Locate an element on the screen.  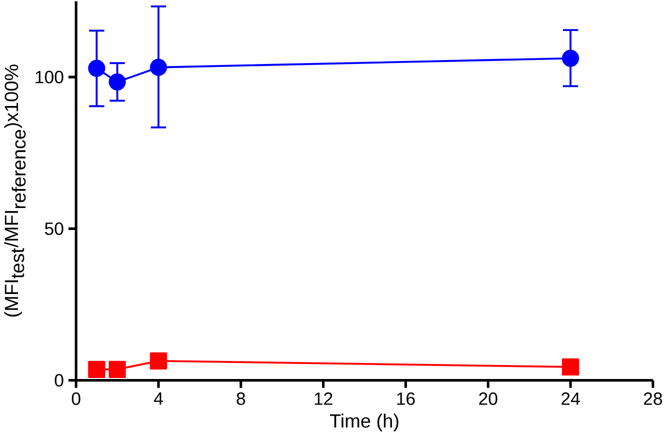
x-tick-label: 20 is located at coordinates (488, 399).